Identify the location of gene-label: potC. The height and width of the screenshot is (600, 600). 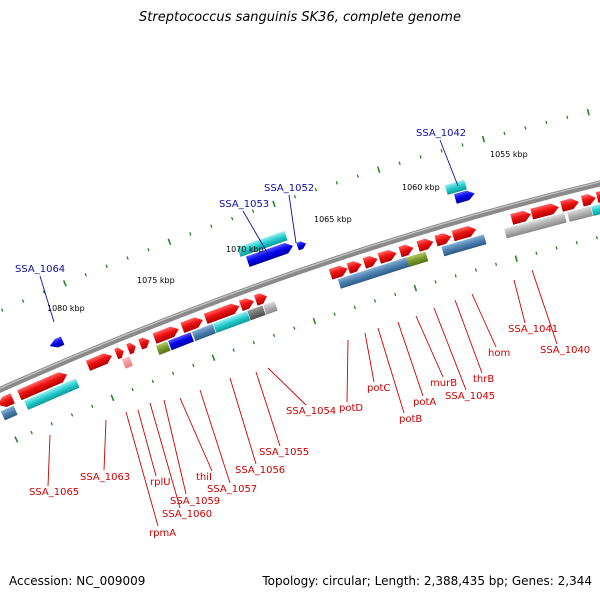
(378, 388).